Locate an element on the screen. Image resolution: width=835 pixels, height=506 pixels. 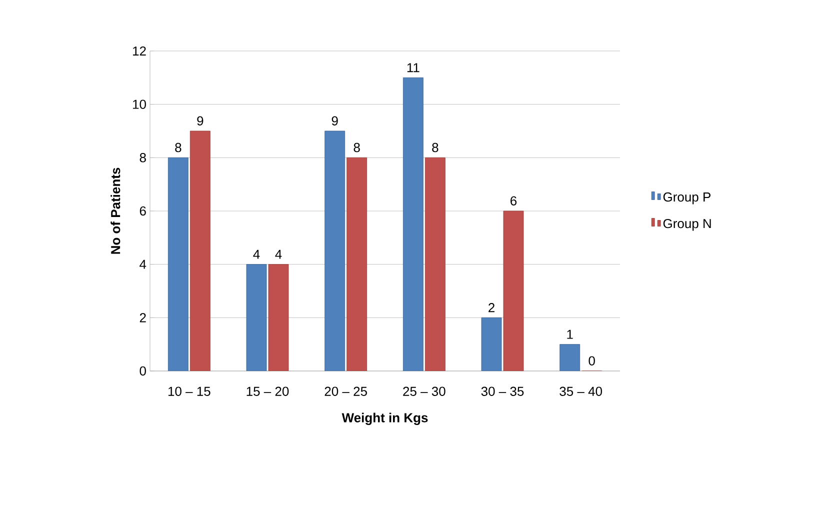
y-tick-label: 10 is located at coordinates (139, 104).